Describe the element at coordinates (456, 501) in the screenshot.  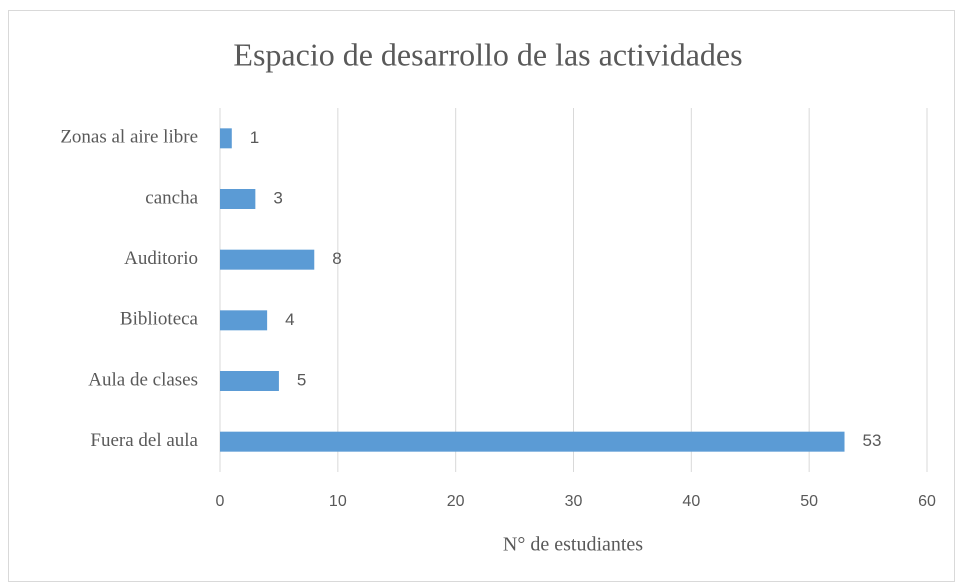
I see `x-tick-label: 20` at that location.